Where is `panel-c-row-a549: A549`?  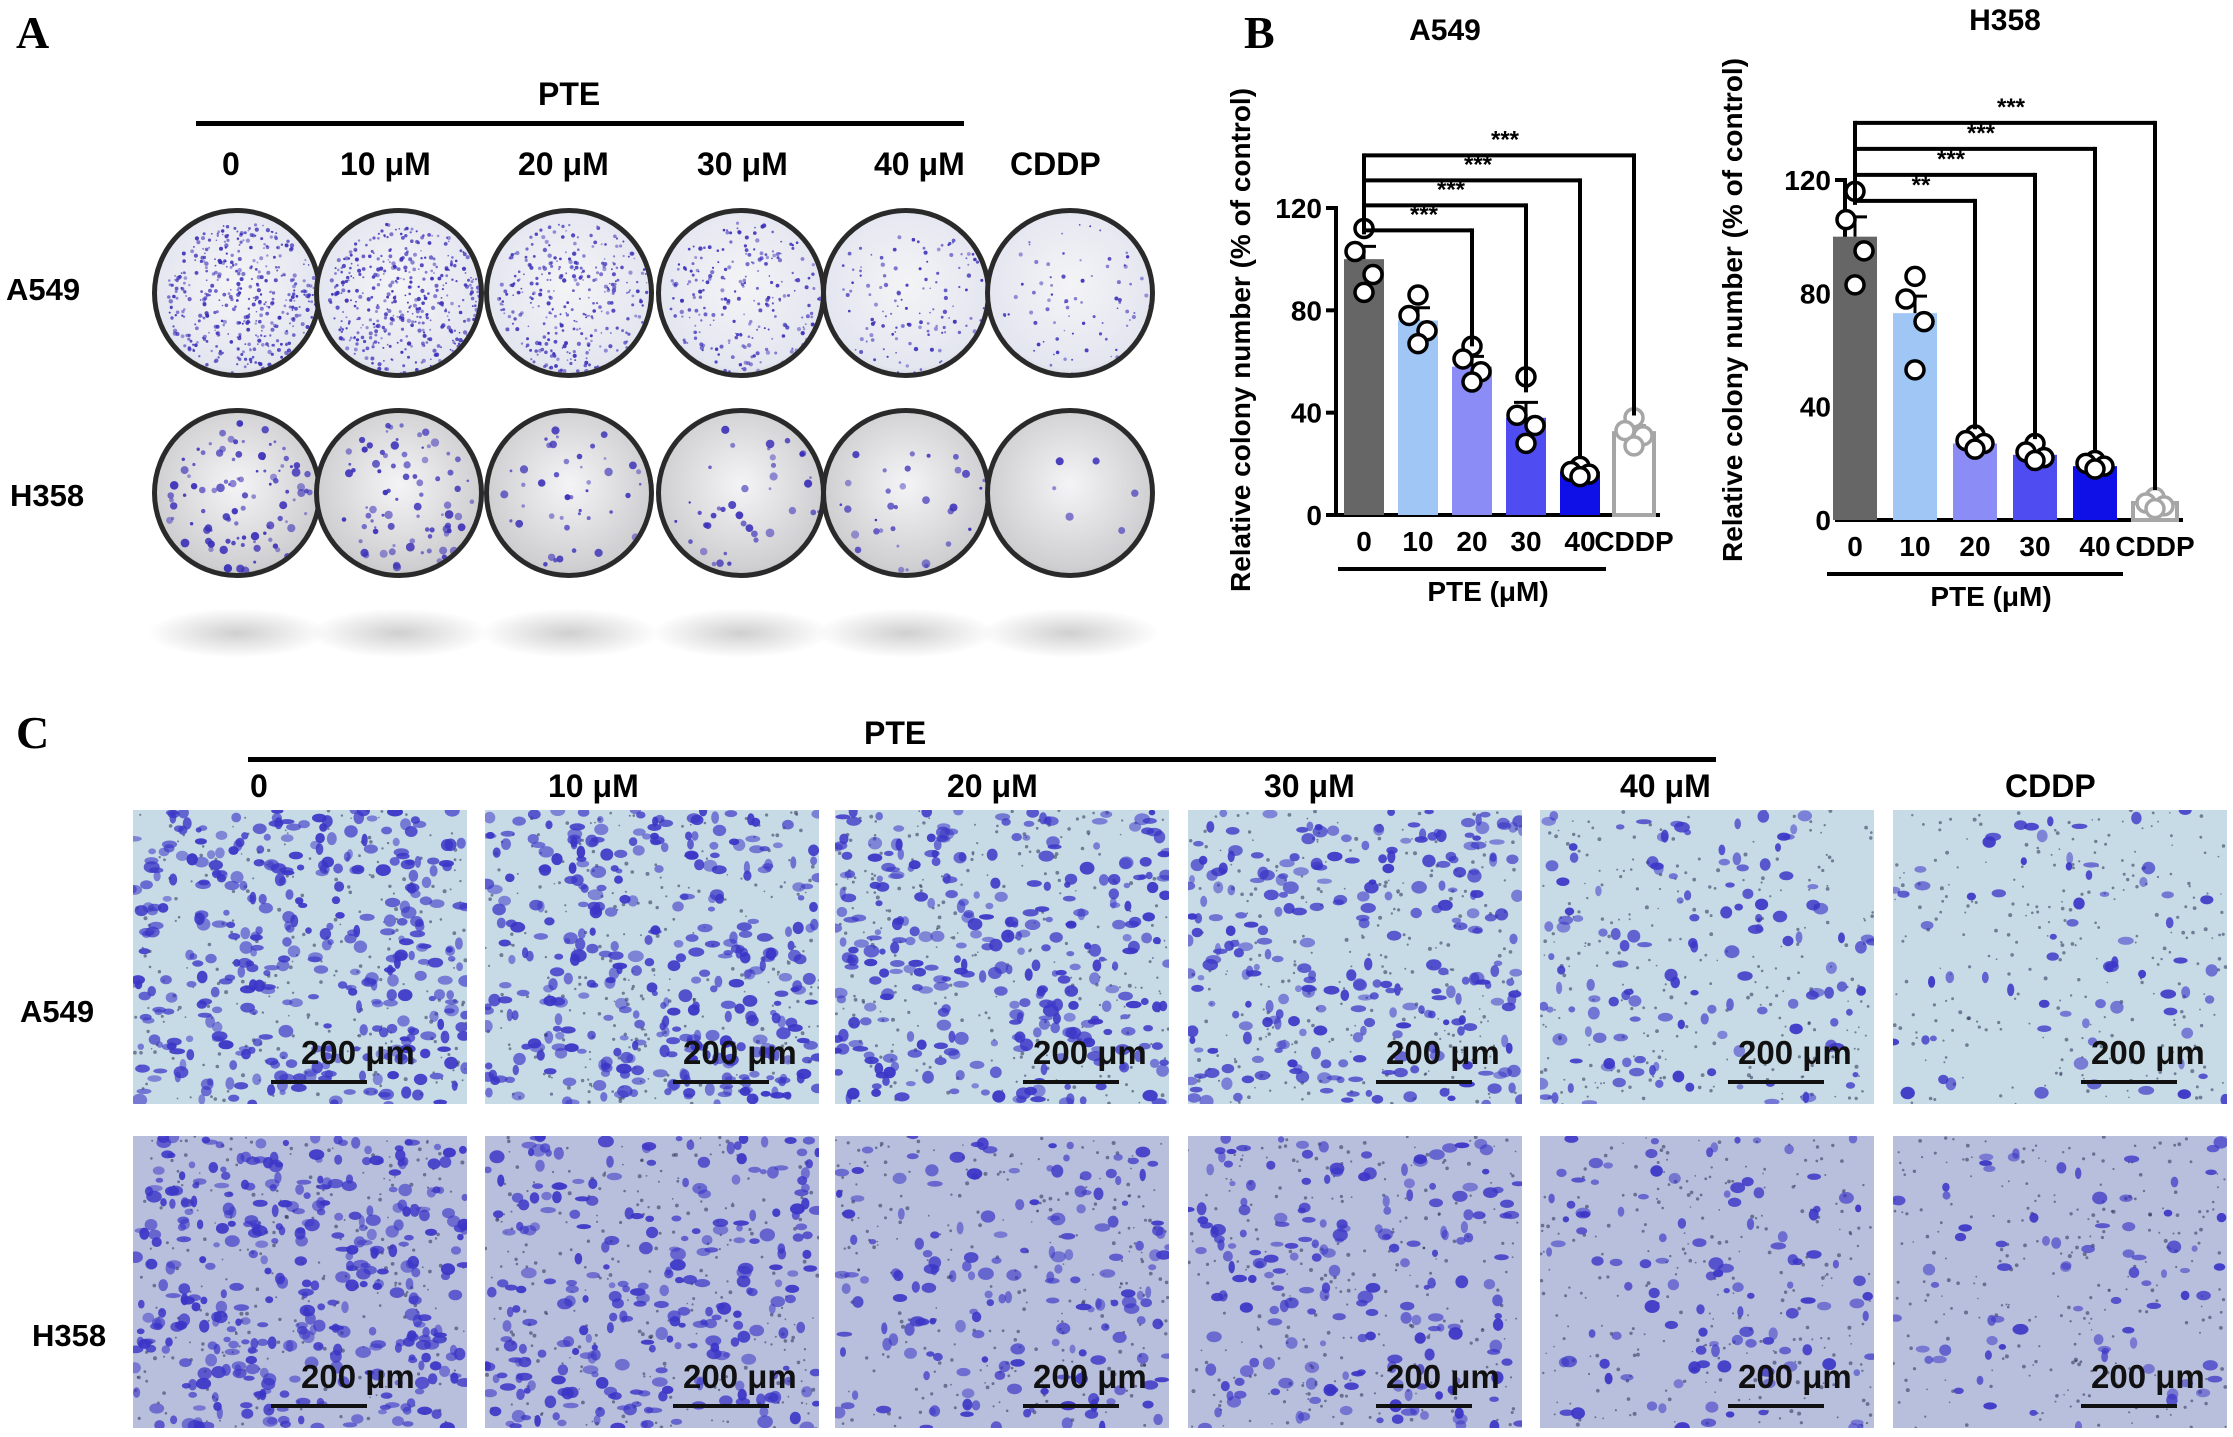 panel-c-row-a549: A549 is located at coordinates (57, 1011).